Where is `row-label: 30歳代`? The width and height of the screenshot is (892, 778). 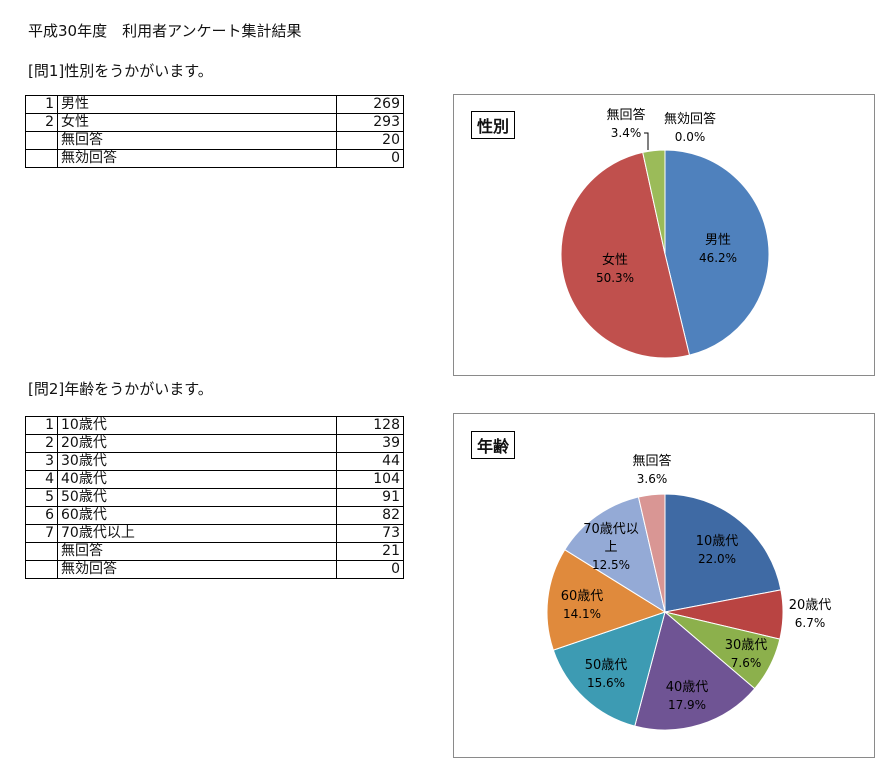 row-label: 30歳代 is located at coordinates (197, 461).